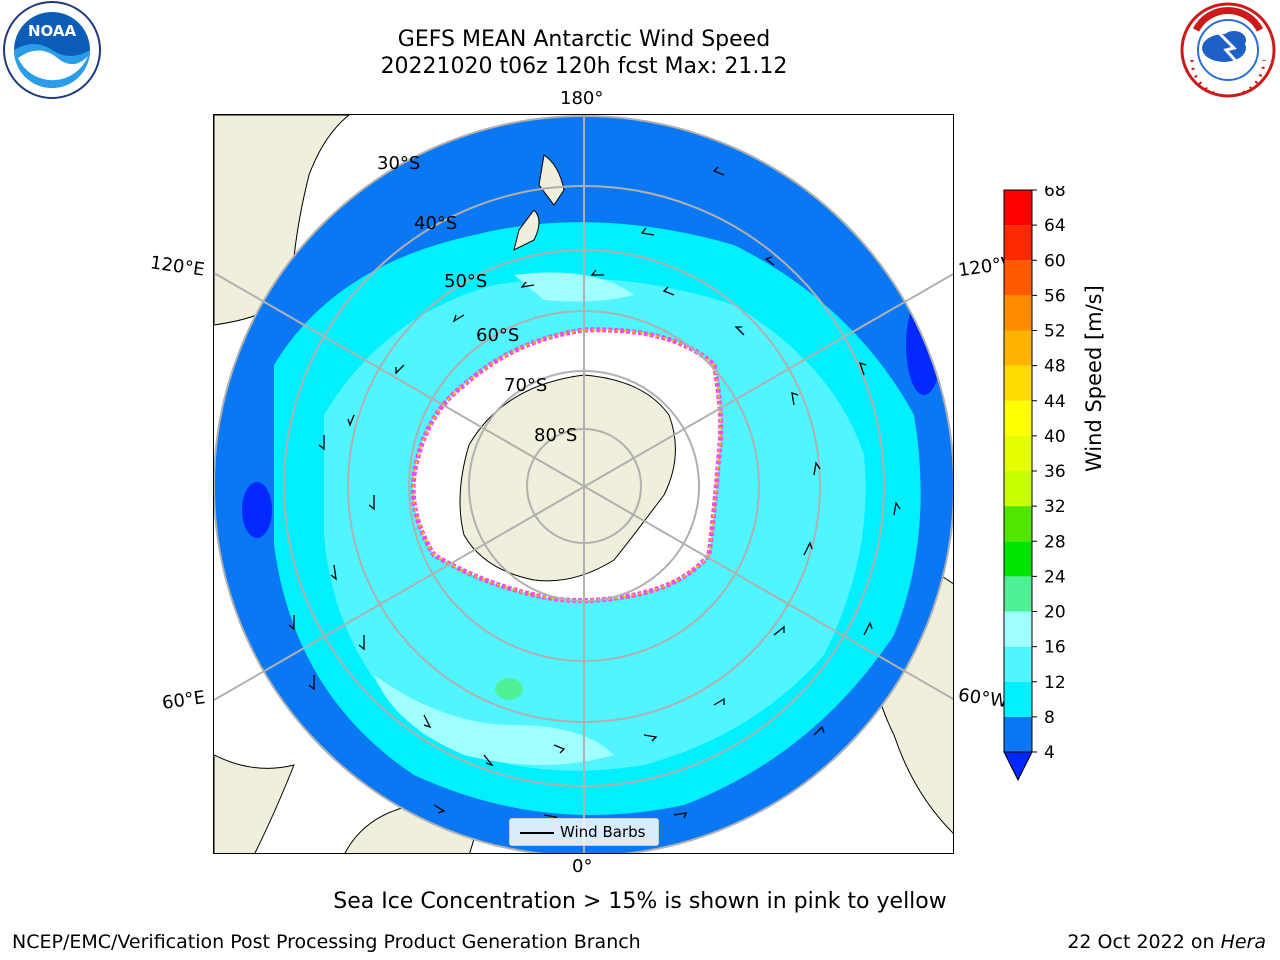  I want to click on lat-label-80s: 80°S, so click(556, 435).